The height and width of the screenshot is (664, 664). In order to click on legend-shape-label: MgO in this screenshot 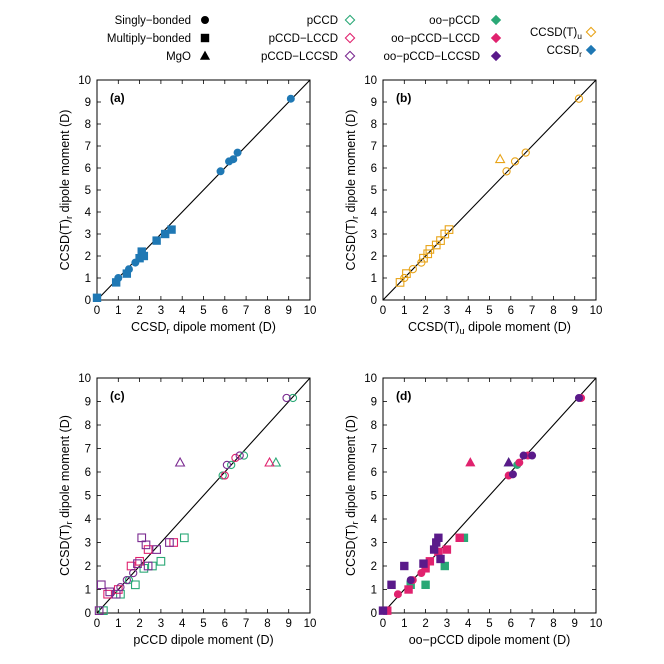, I will do `click(178, 57)`.